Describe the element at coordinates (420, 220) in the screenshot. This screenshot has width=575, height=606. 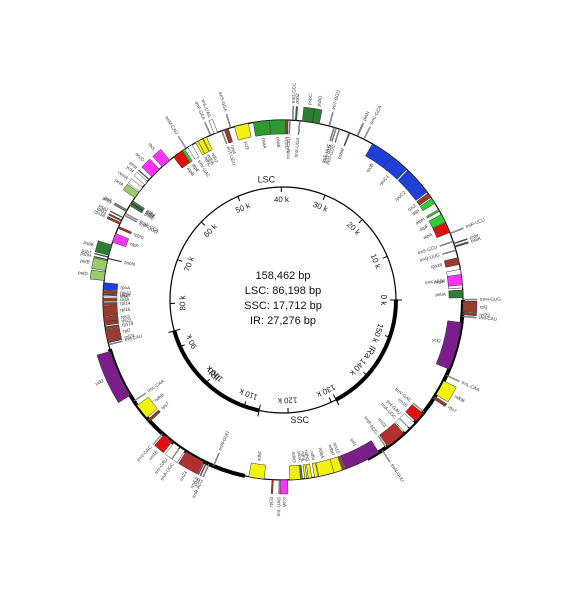
I see `gene-label: atpH` at that location.